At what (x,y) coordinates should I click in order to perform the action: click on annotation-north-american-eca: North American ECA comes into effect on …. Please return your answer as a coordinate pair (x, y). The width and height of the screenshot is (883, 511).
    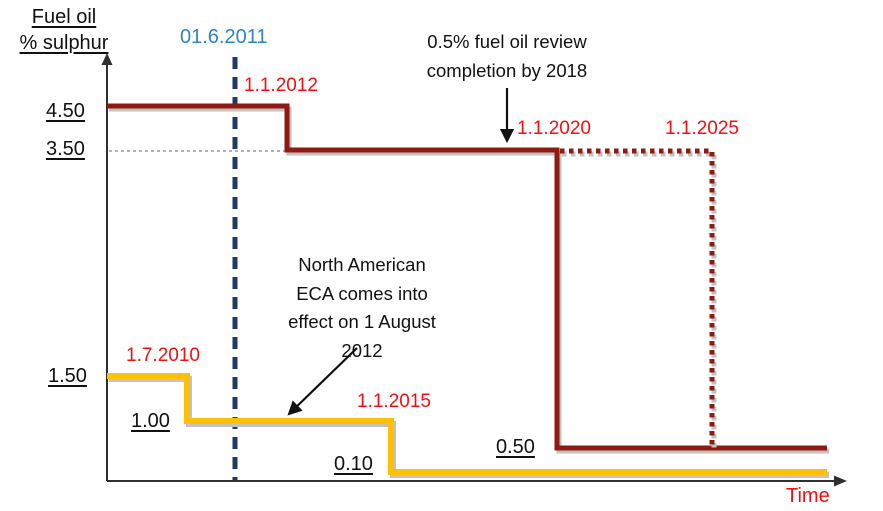
    Looking at the image, I should click on (362, 307).